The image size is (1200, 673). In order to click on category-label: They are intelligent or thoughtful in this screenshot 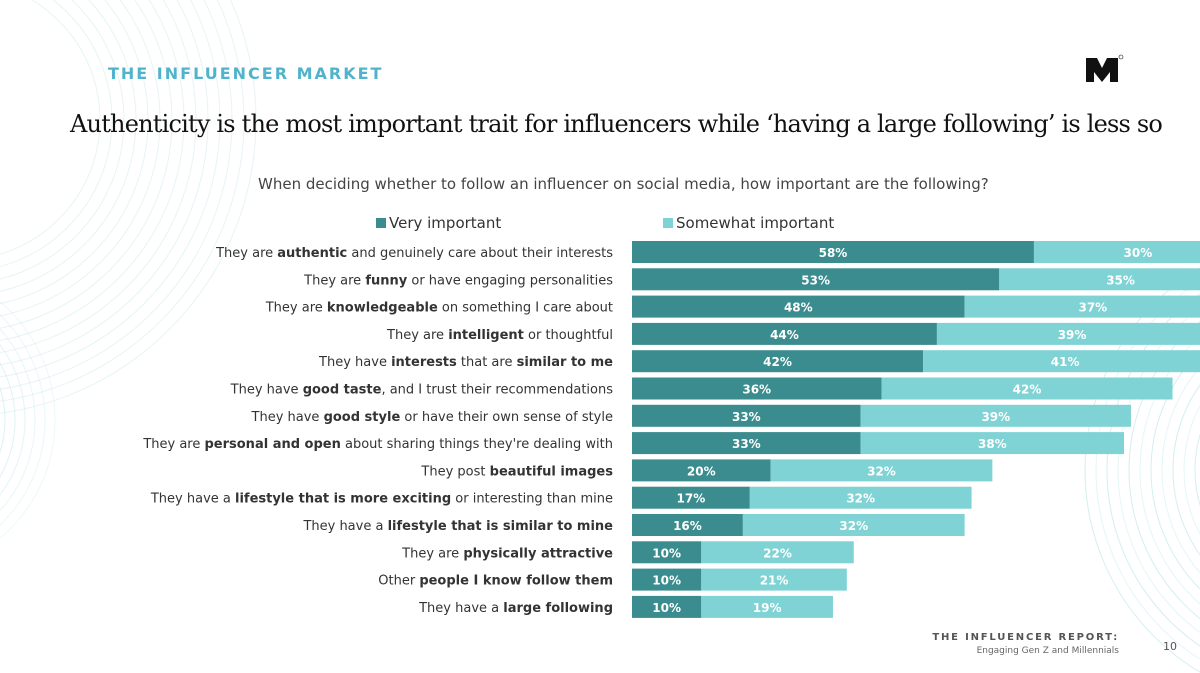, I will do `click(499, 335)`.